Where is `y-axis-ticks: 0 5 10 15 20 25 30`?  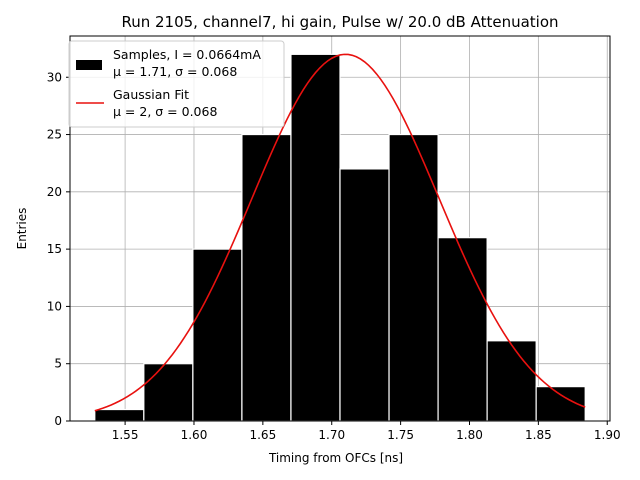 y-axis-ticks: 0 5 10 15 20 25 30 is located at coordinates (58, 249).